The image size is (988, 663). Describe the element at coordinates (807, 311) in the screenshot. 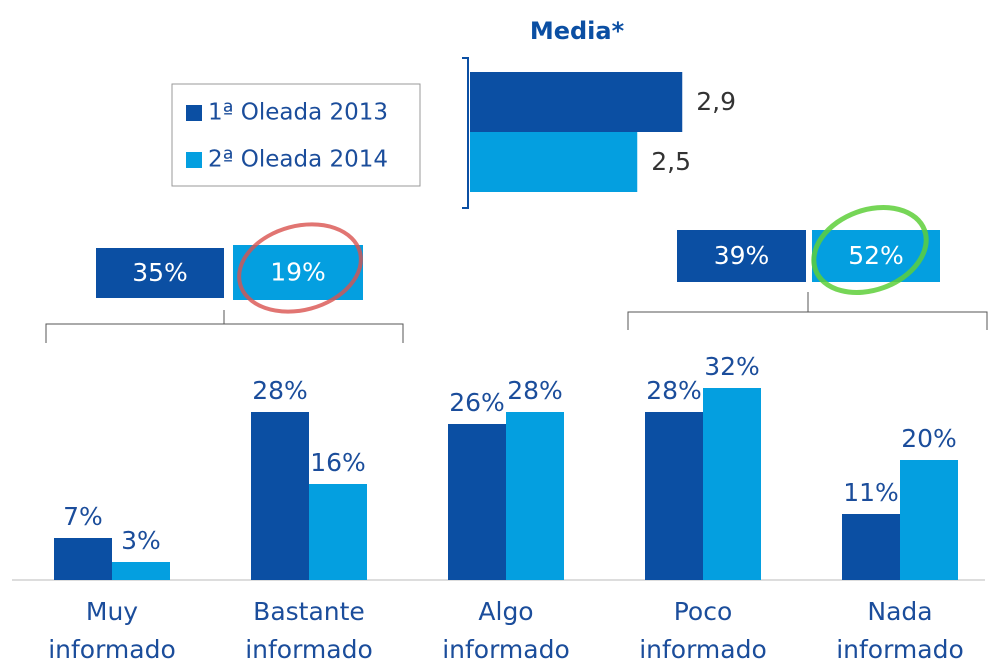

I see `bracket-right` at that location.